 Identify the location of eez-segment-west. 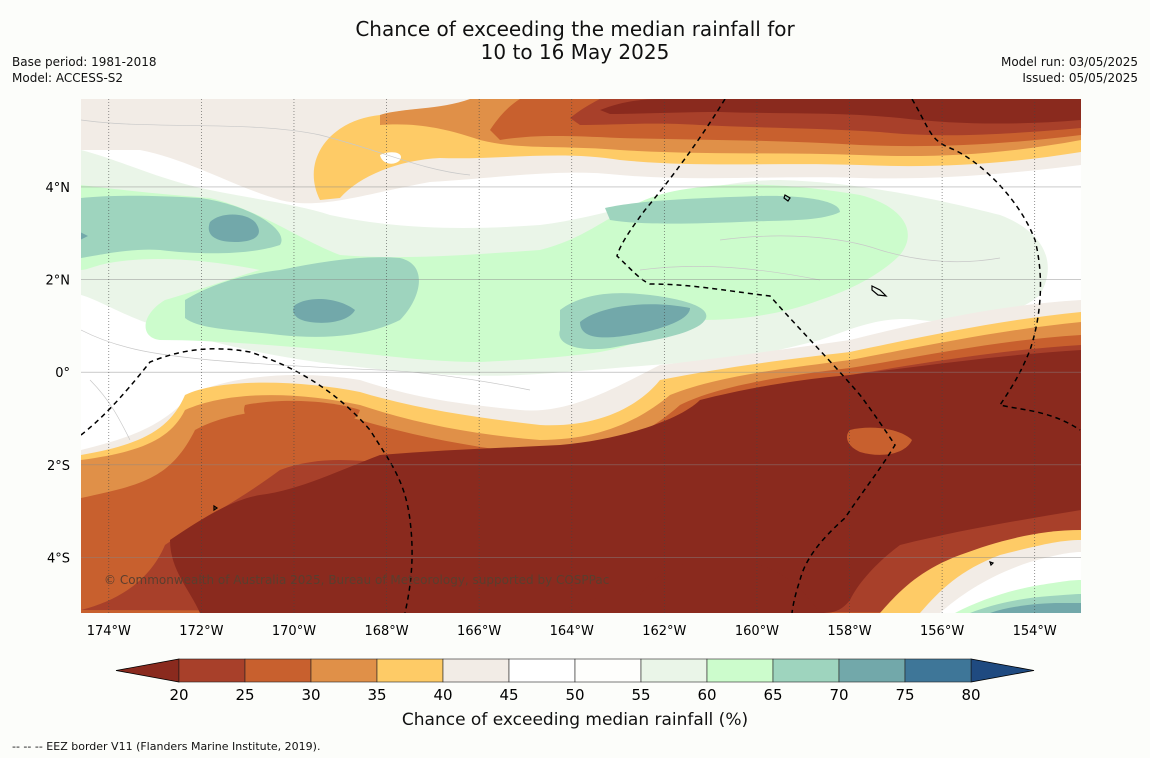
(247, 480).